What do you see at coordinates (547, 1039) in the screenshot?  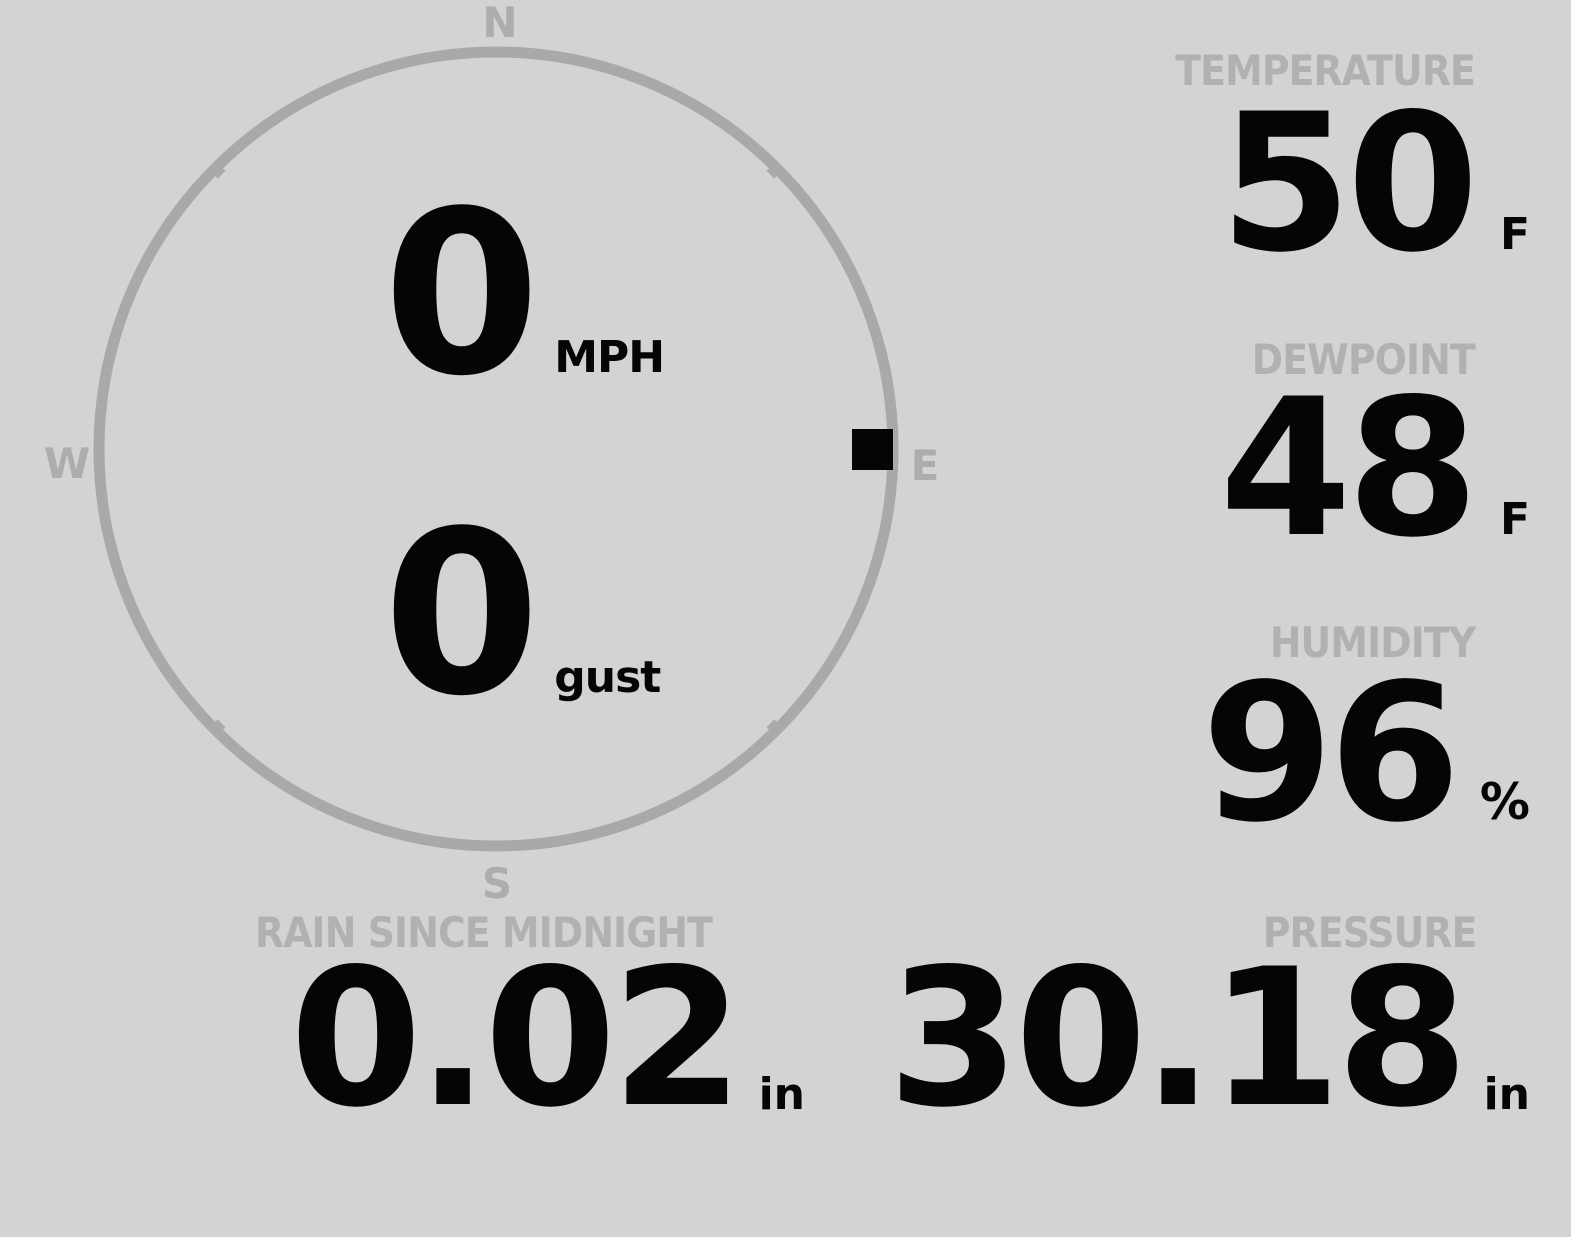 I see `rain-row: 0.02 in` at bounding box center [547, 1039].